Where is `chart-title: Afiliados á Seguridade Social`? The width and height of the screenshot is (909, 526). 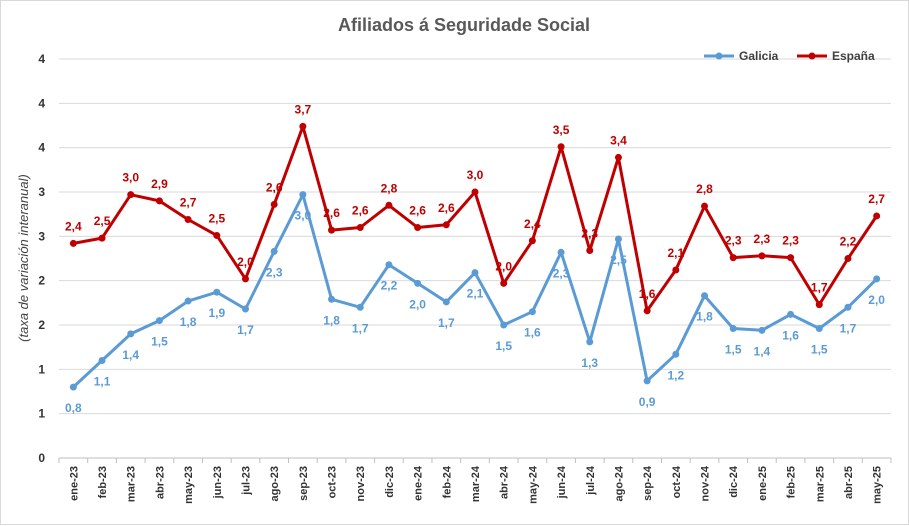
chart-title: Afiliados á Seguridade Social is located at coordinates (464, 25).